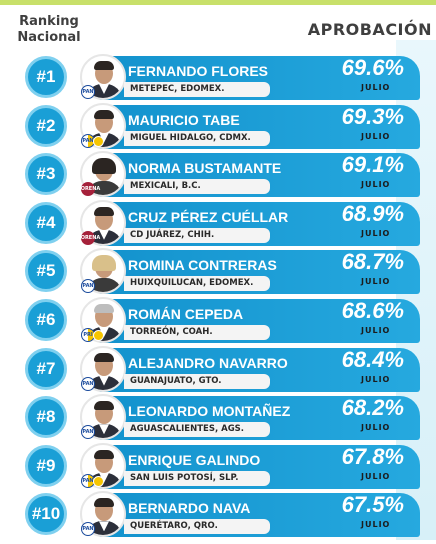  Describe the element at coordinates (372, 213) in the screenshot. I see `approval-percent: 68.9%` at that location.